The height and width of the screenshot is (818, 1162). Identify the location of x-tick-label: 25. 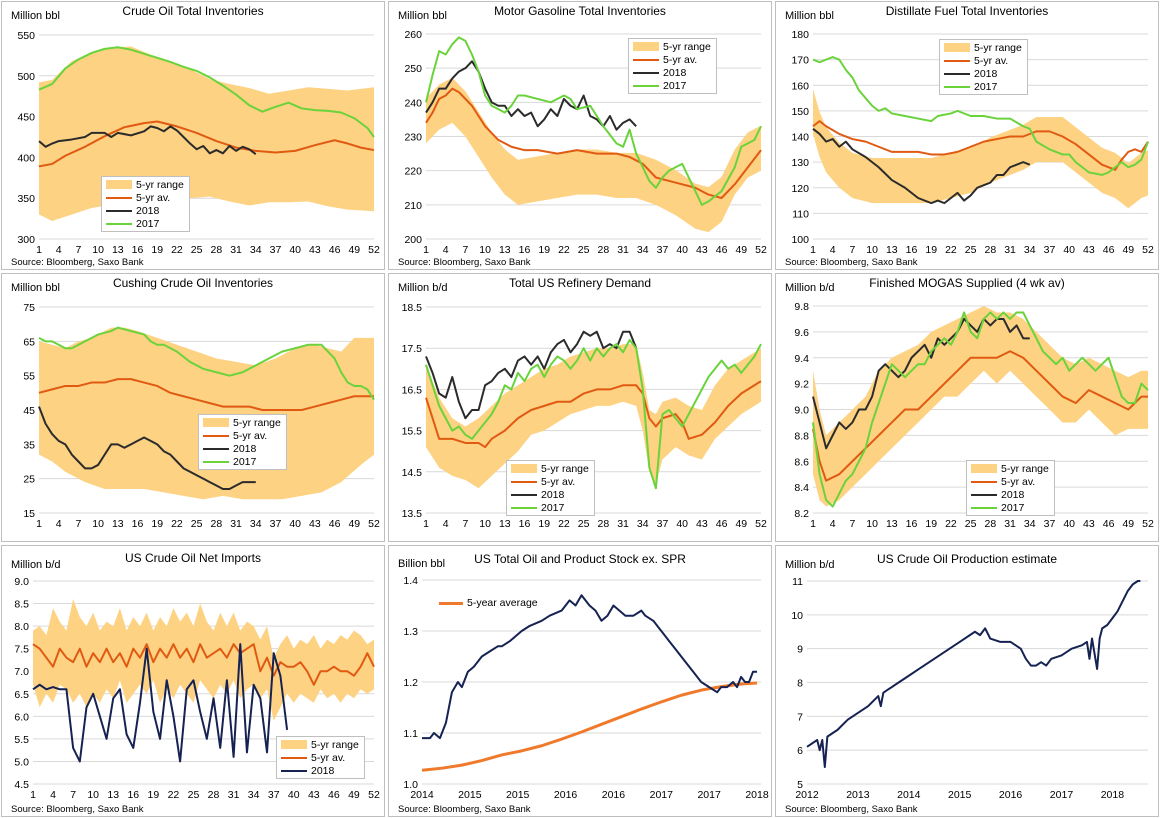
(194, 795).